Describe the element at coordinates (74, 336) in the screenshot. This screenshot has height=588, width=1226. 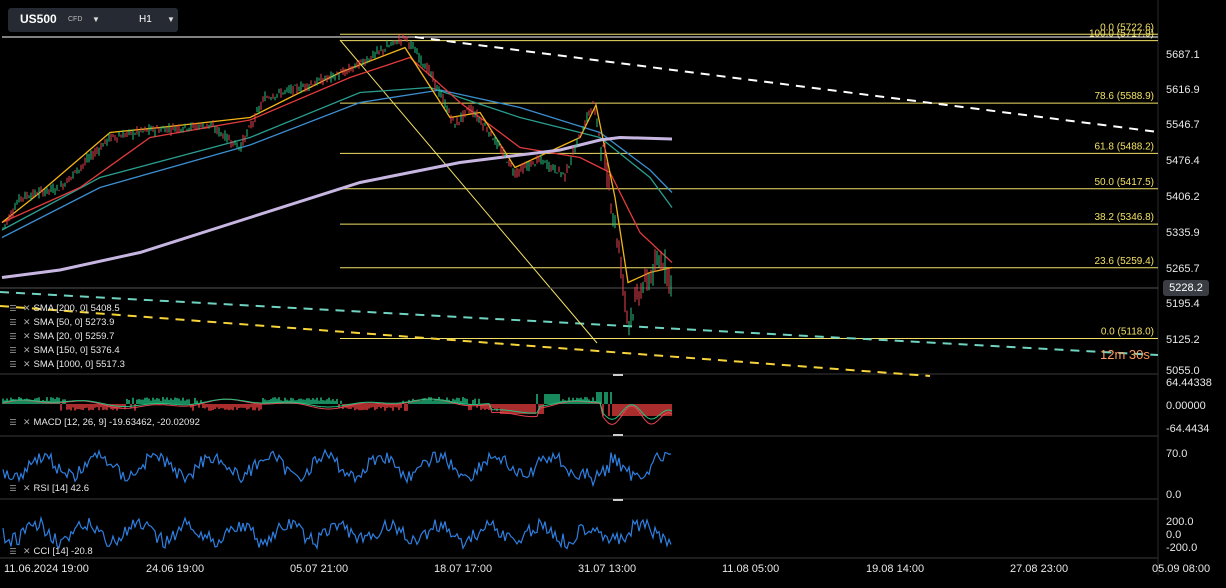
I see `legend-sma-label: SMA [20, 0] 5259.7` at that location.